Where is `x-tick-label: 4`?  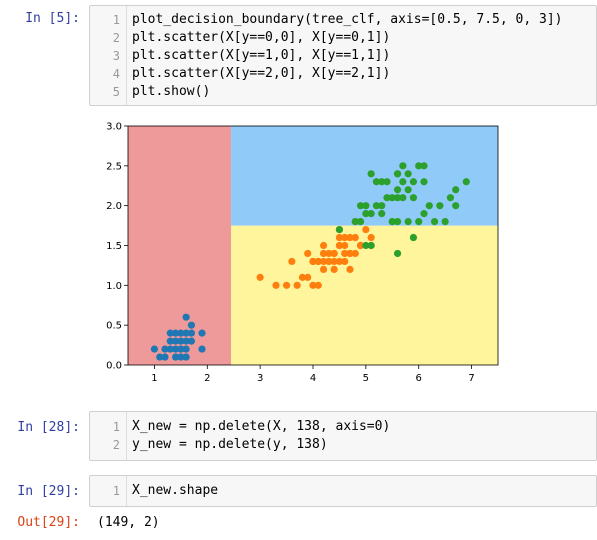 x-tick-label: 4 is located at coordinates (313, 378).